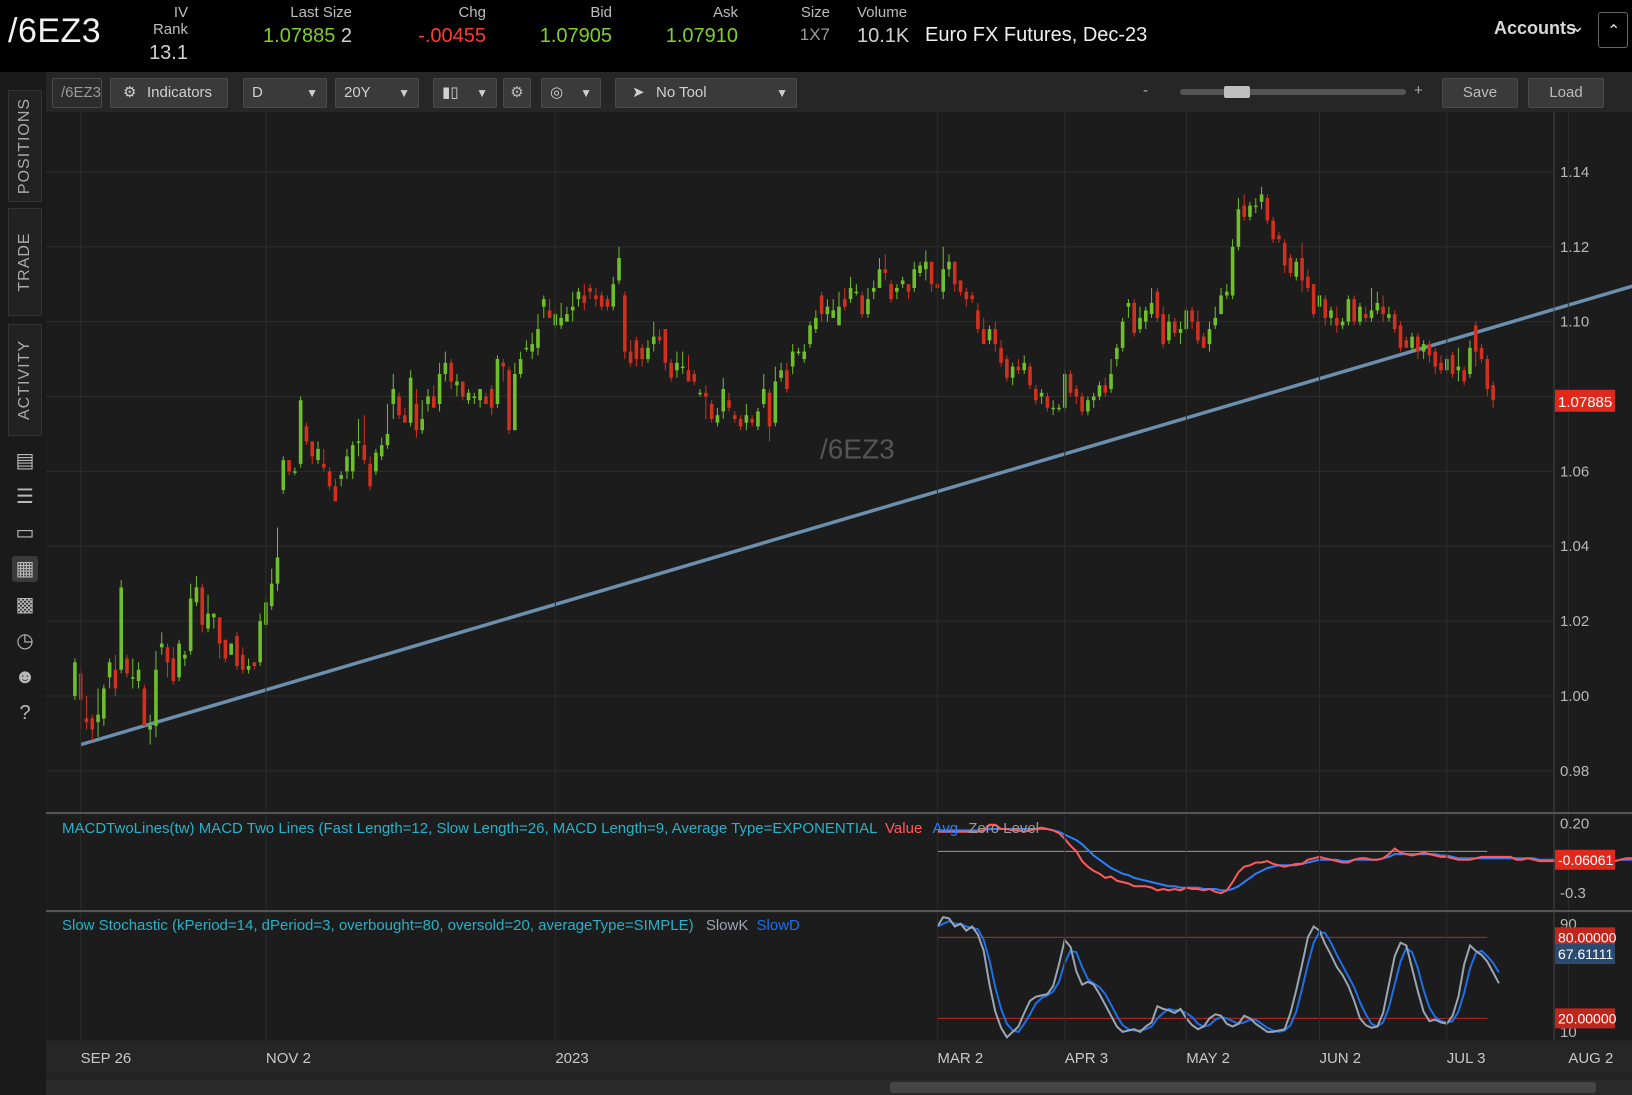 The image size is (1632, 1095). What do you see at coordinates (297, 36) in the screenshot?
I see `last-value: 1.07885 2` at bounding box center [297, 36].